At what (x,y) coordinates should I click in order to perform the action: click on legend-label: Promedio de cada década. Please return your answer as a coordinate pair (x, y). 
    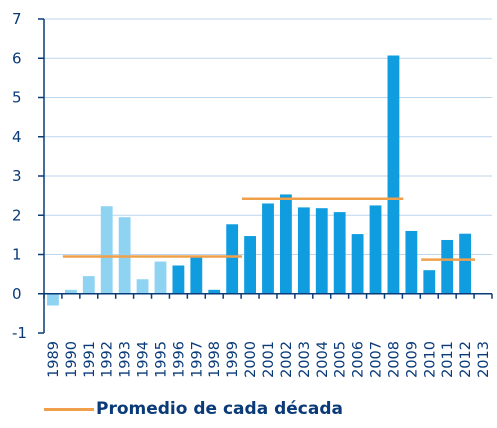
    Looking at the image, I should click on (219, 409).